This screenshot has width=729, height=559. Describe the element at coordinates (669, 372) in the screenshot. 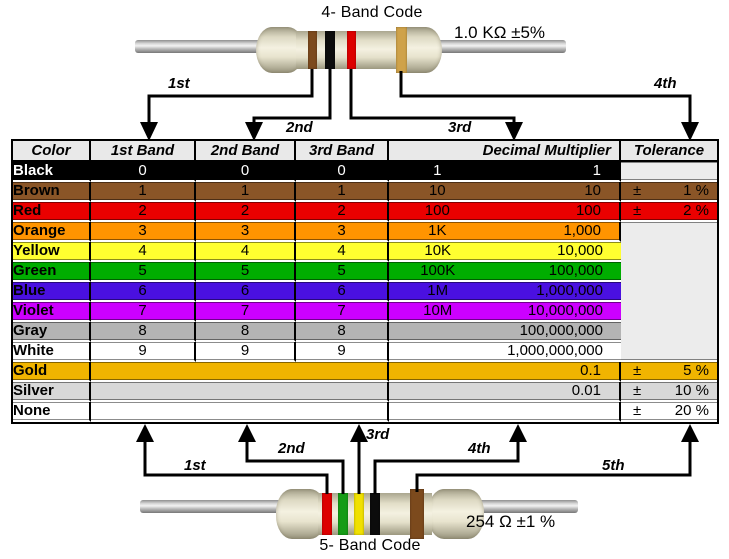

I see `tolerance-cell: ±5 %` at that location.